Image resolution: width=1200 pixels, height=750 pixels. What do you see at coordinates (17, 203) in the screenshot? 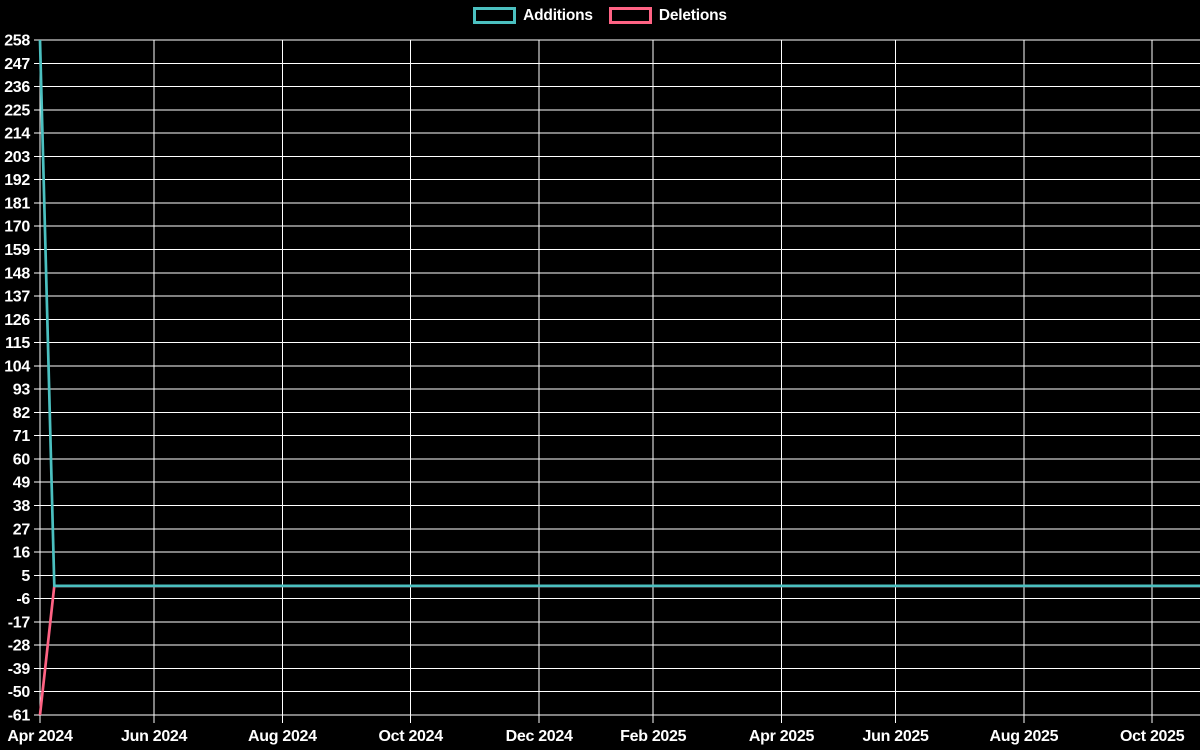
I see `y-axis-tick-label: 181` at bounding box center [17, 203].